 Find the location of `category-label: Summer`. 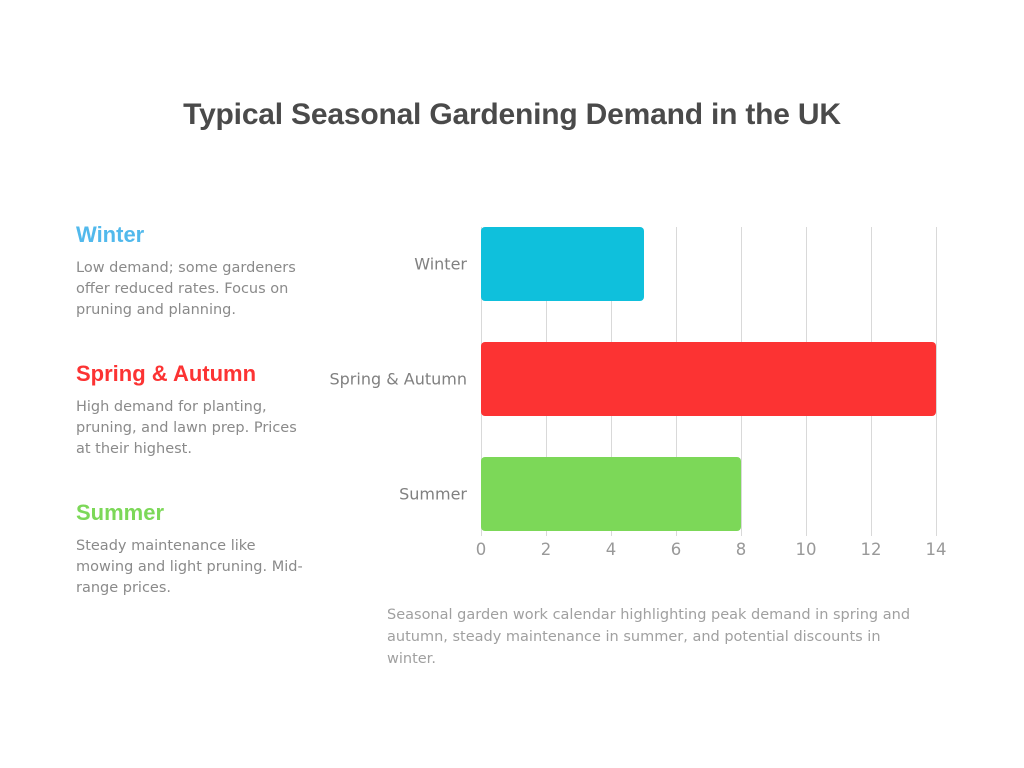

category-label: Summer is located at coordinates (433, 494).